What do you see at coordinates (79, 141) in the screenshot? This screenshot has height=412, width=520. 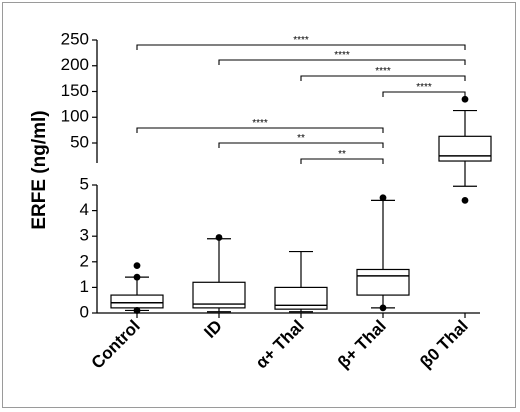 I see `y-tick-label: 50` at bounding box center [79, 141].